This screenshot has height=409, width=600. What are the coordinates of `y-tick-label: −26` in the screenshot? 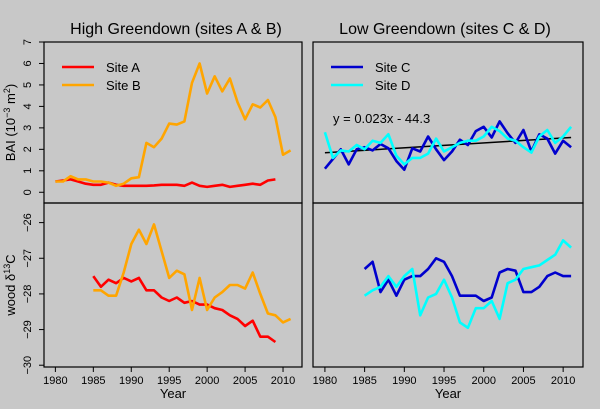 It's located at (28, 222).